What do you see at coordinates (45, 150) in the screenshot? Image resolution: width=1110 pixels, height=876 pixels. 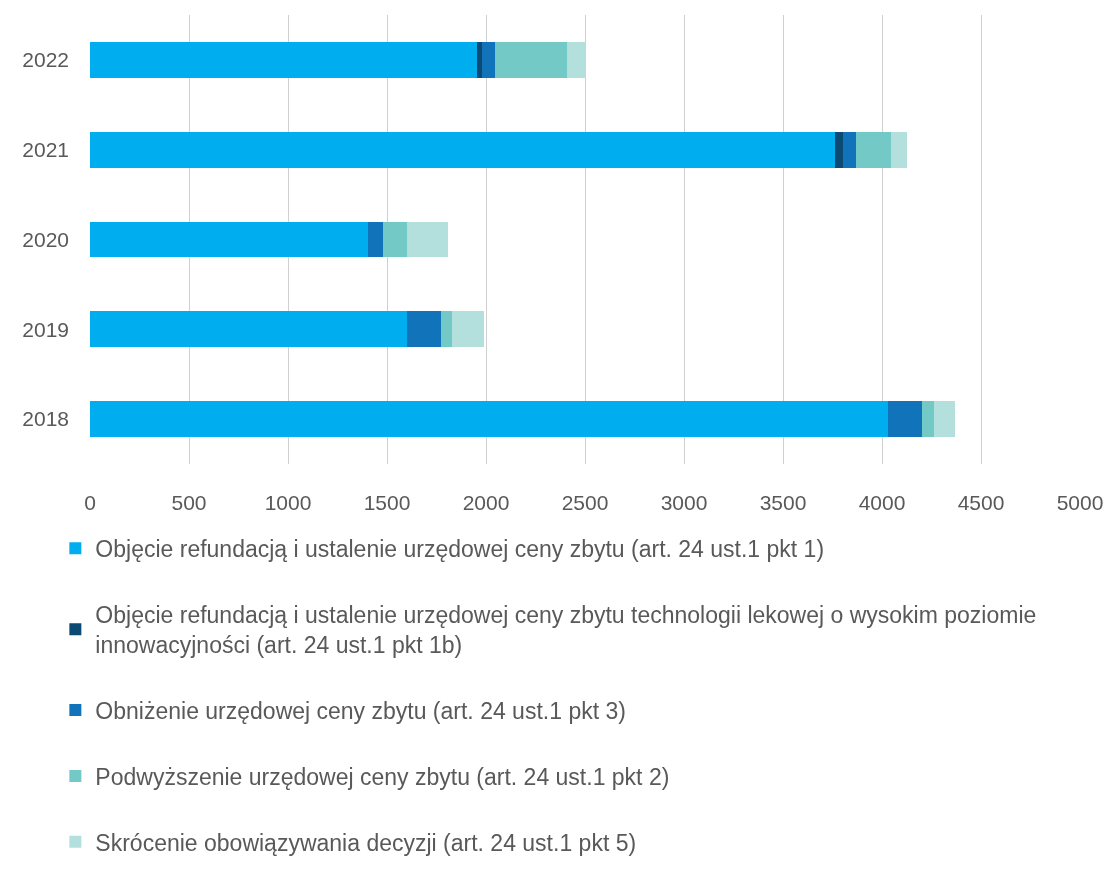 I see `y-tick-label: 2021` at bounding box center [45, 150].